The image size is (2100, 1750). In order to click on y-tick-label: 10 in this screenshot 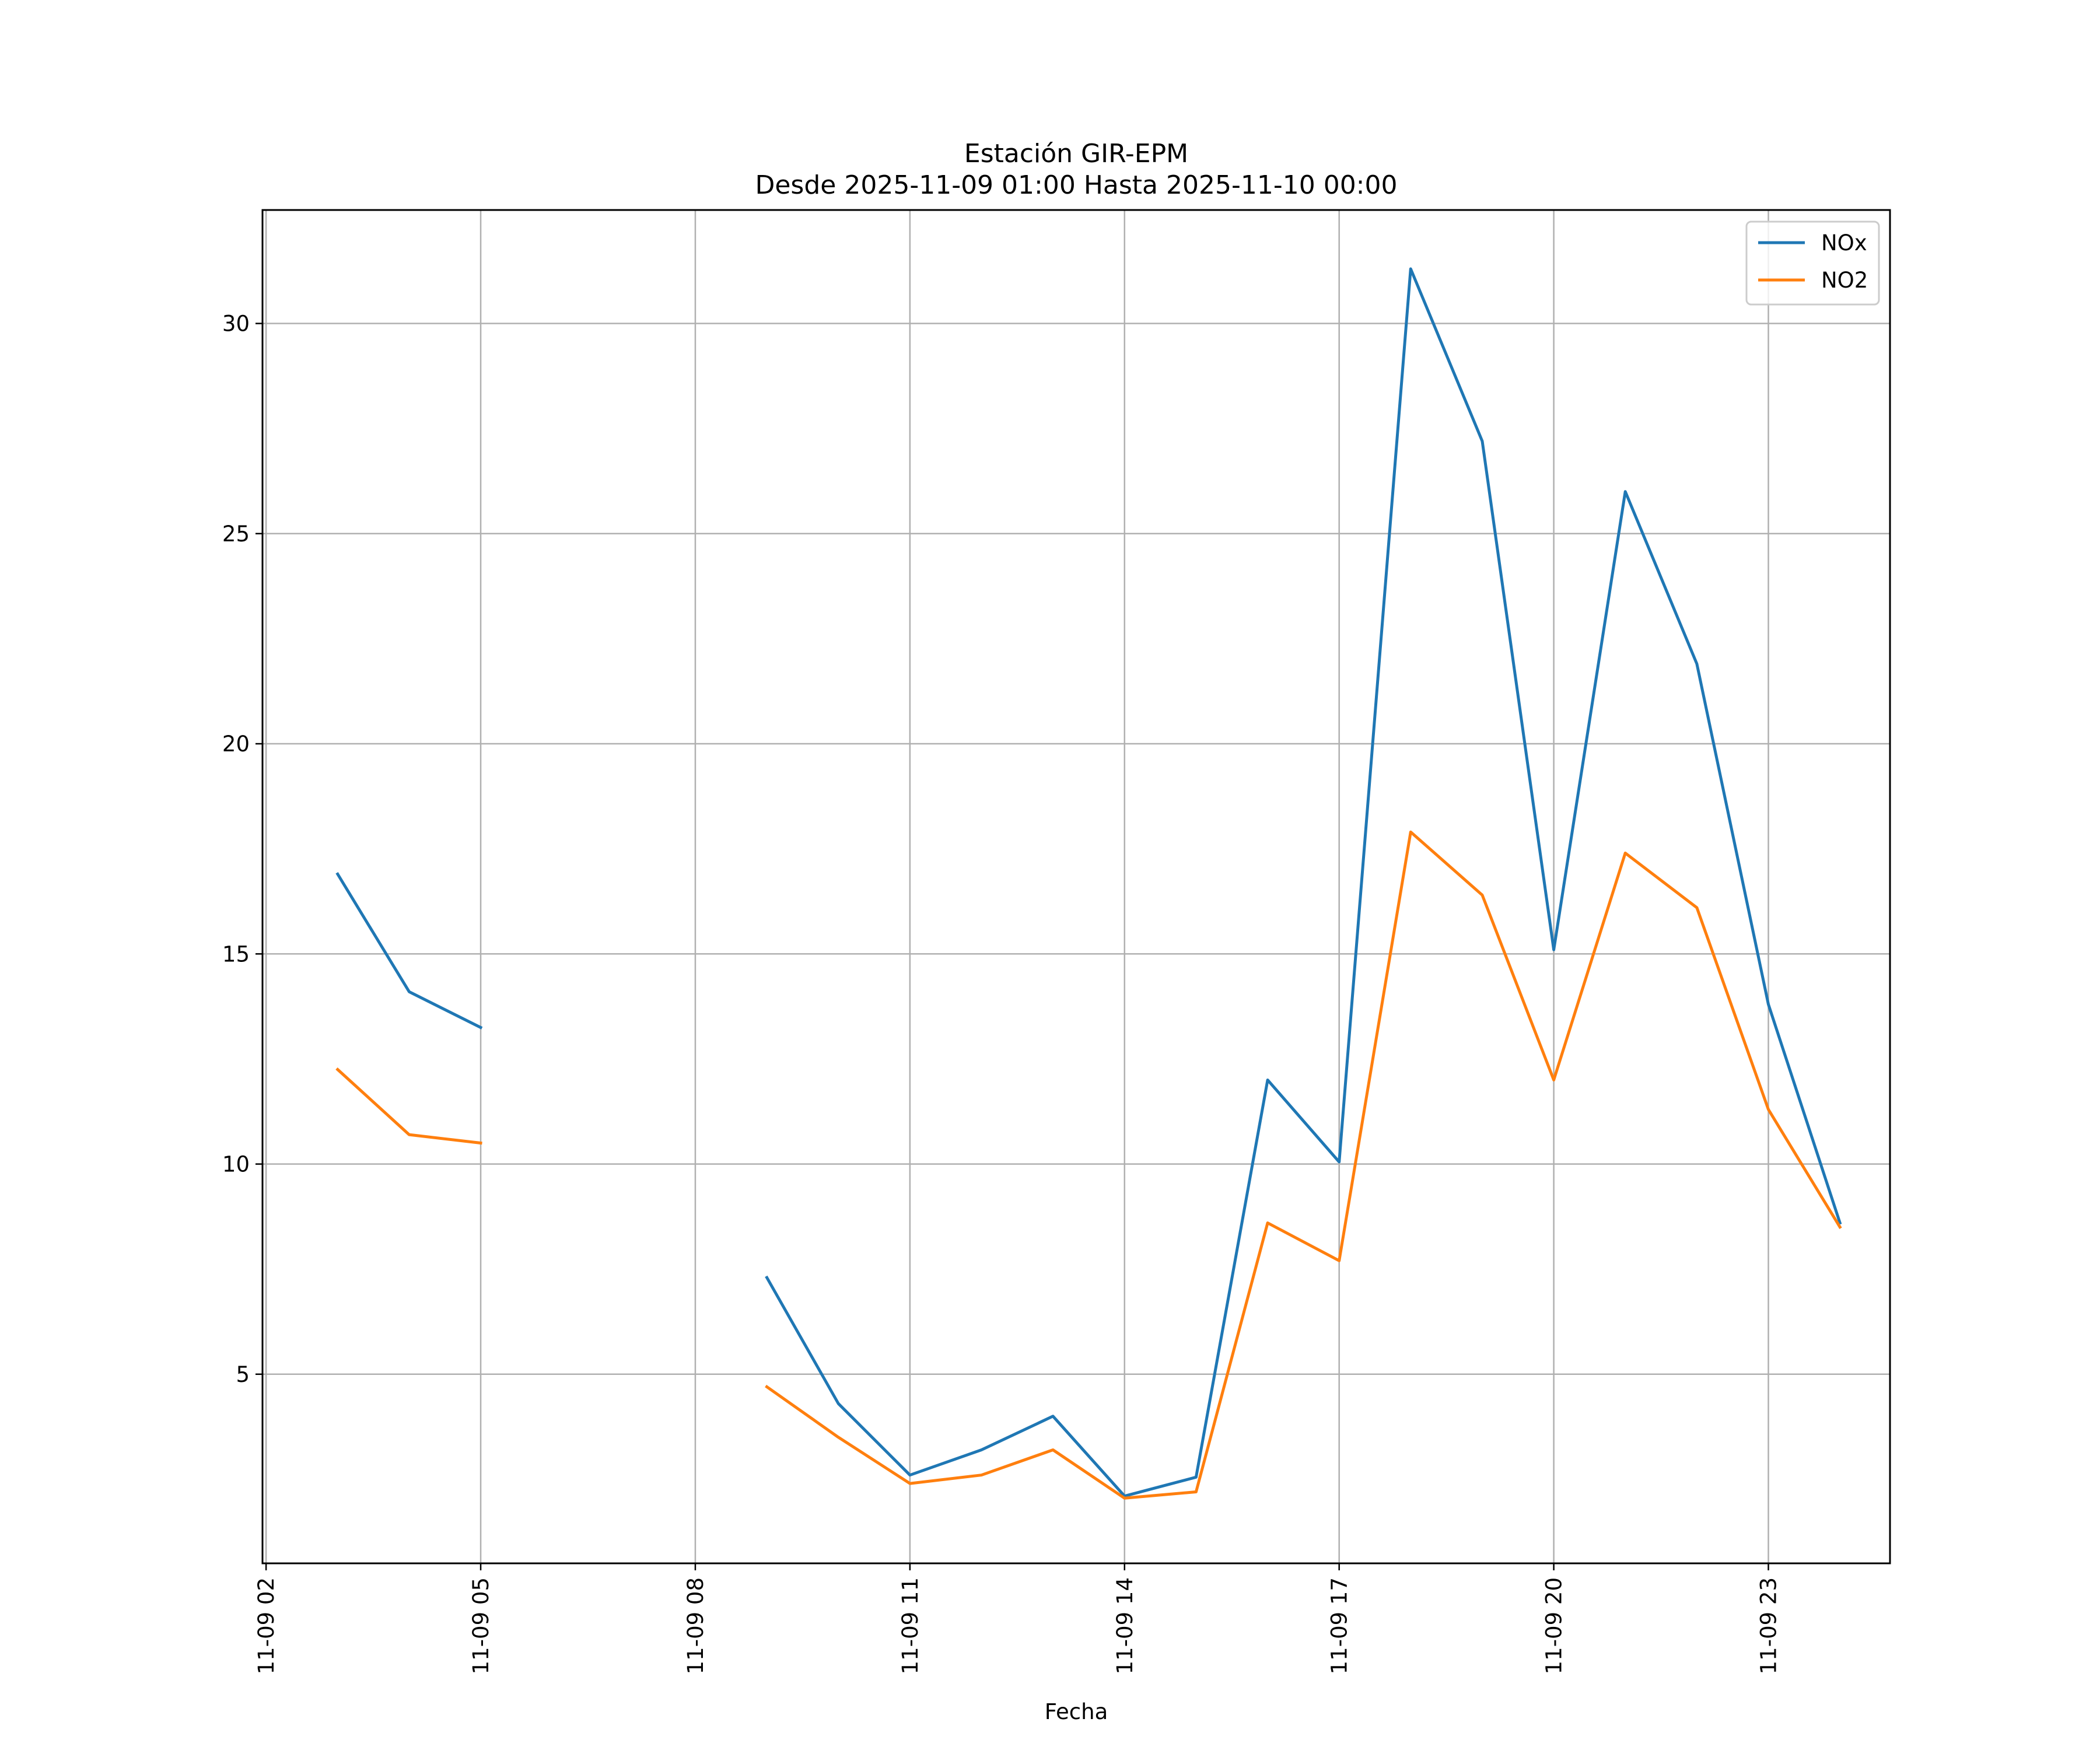, I will do `click(236, 1164)`.